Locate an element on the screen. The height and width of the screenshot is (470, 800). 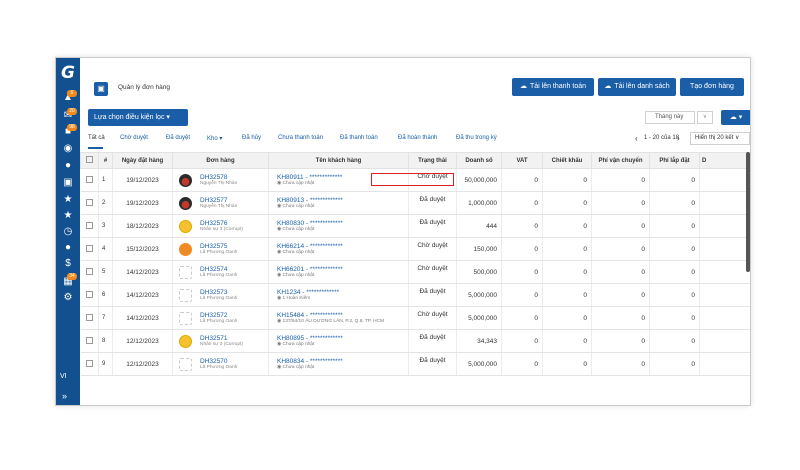
customer-link: KH80911 - ************* is located at coordinates (310, 177).